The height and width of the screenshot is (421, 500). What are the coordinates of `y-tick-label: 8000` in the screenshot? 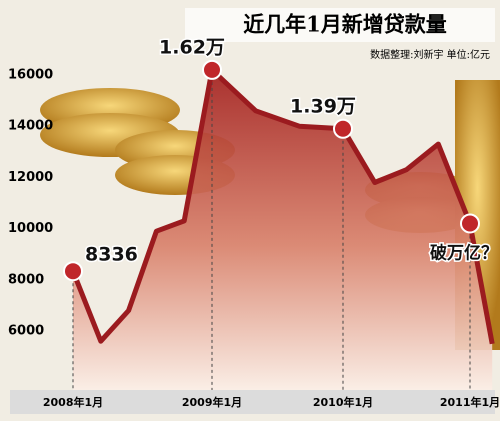 It's located at (26, 279).